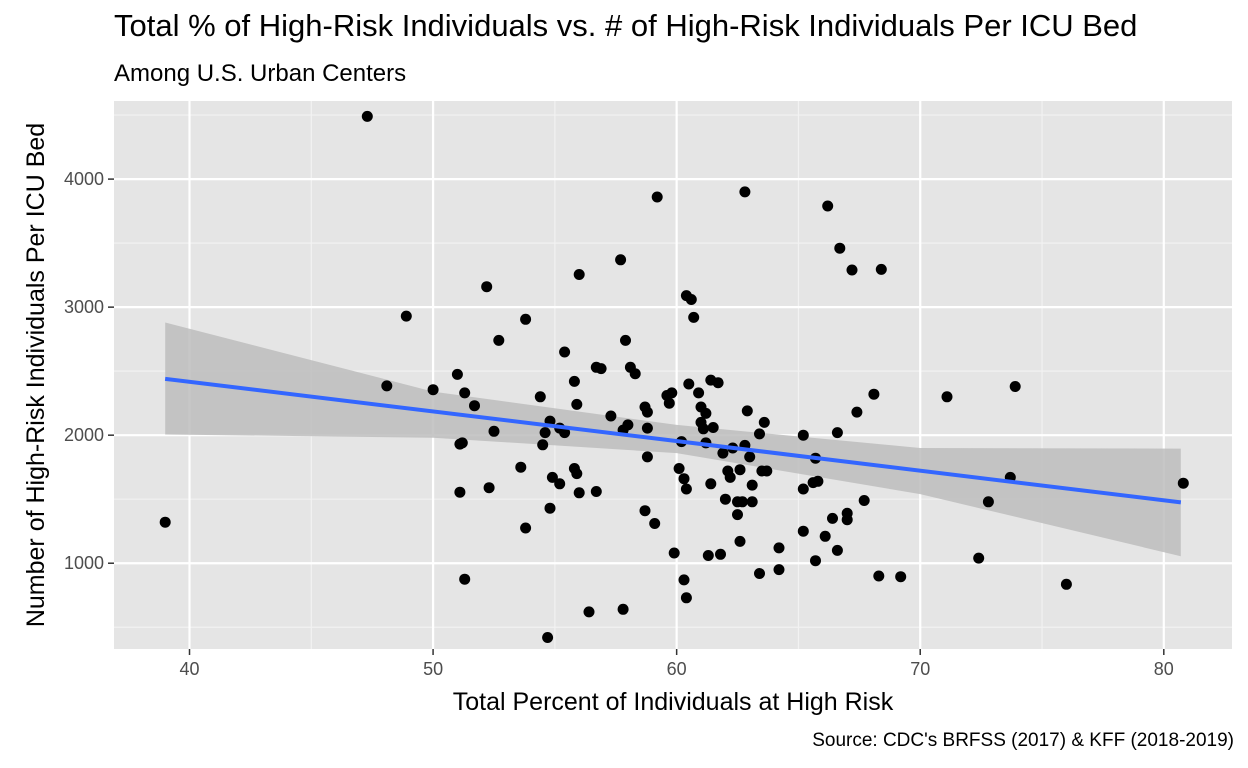 The image size is (1248, 768). I want to click on x-axis-ticks: 40 50 60 70 80, so click(676, 664).